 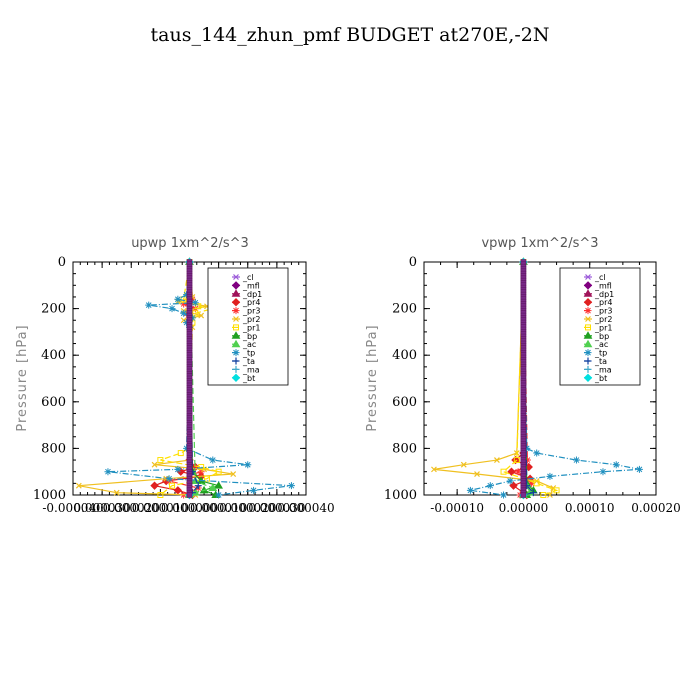 I want to click on legend-item: _bp, so click(x=244, y=336).